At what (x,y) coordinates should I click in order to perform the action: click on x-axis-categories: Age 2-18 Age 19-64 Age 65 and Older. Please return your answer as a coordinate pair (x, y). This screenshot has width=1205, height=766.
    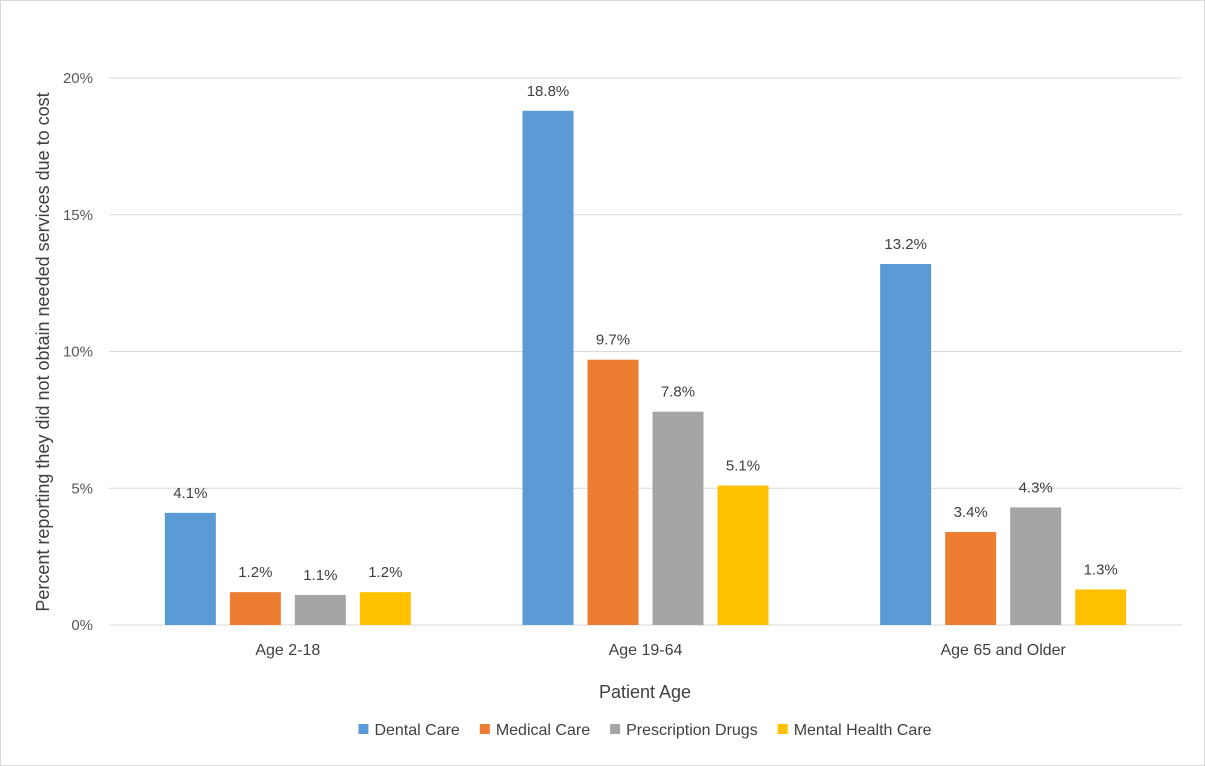
    Looking at the image, I should click on (660, 650).